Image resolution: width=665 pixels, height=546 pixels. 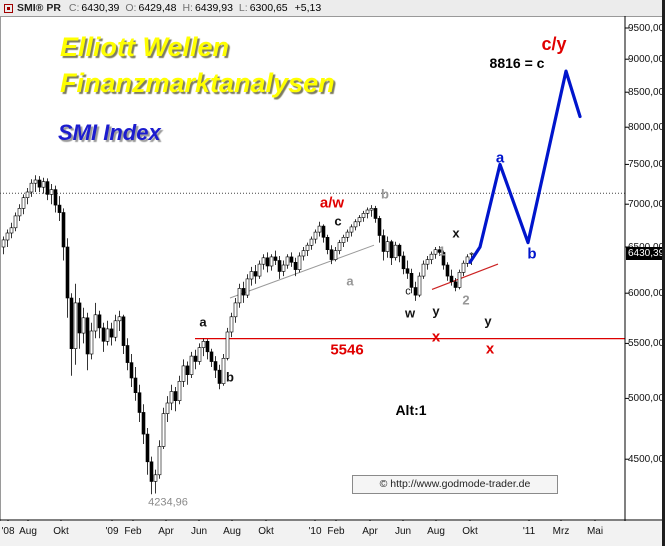 I want to click on right-scrollbar, so click(x=663, y=273).